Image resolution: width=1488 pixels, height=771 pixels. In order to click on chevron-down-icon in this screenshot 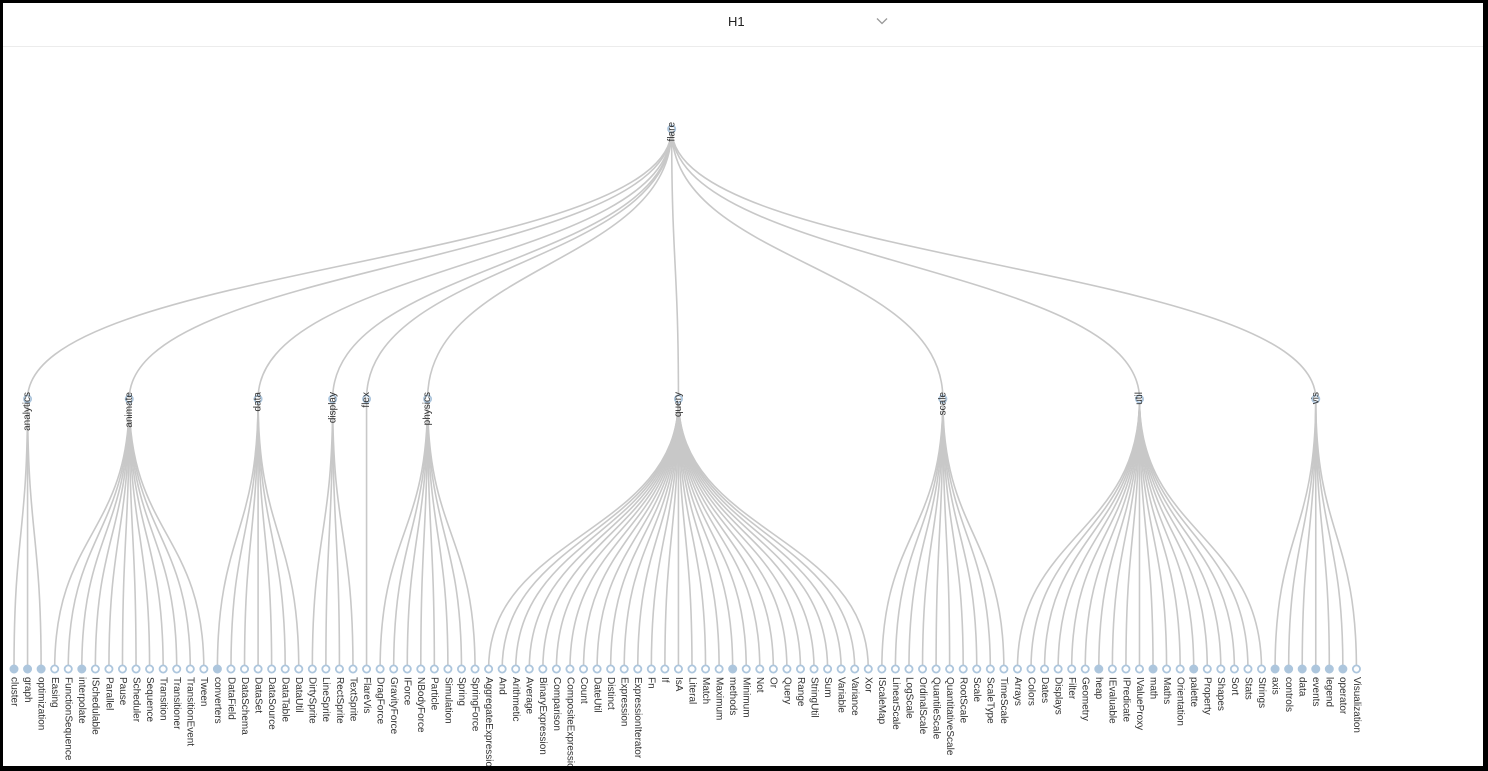, I will do `click(882, 21)`.